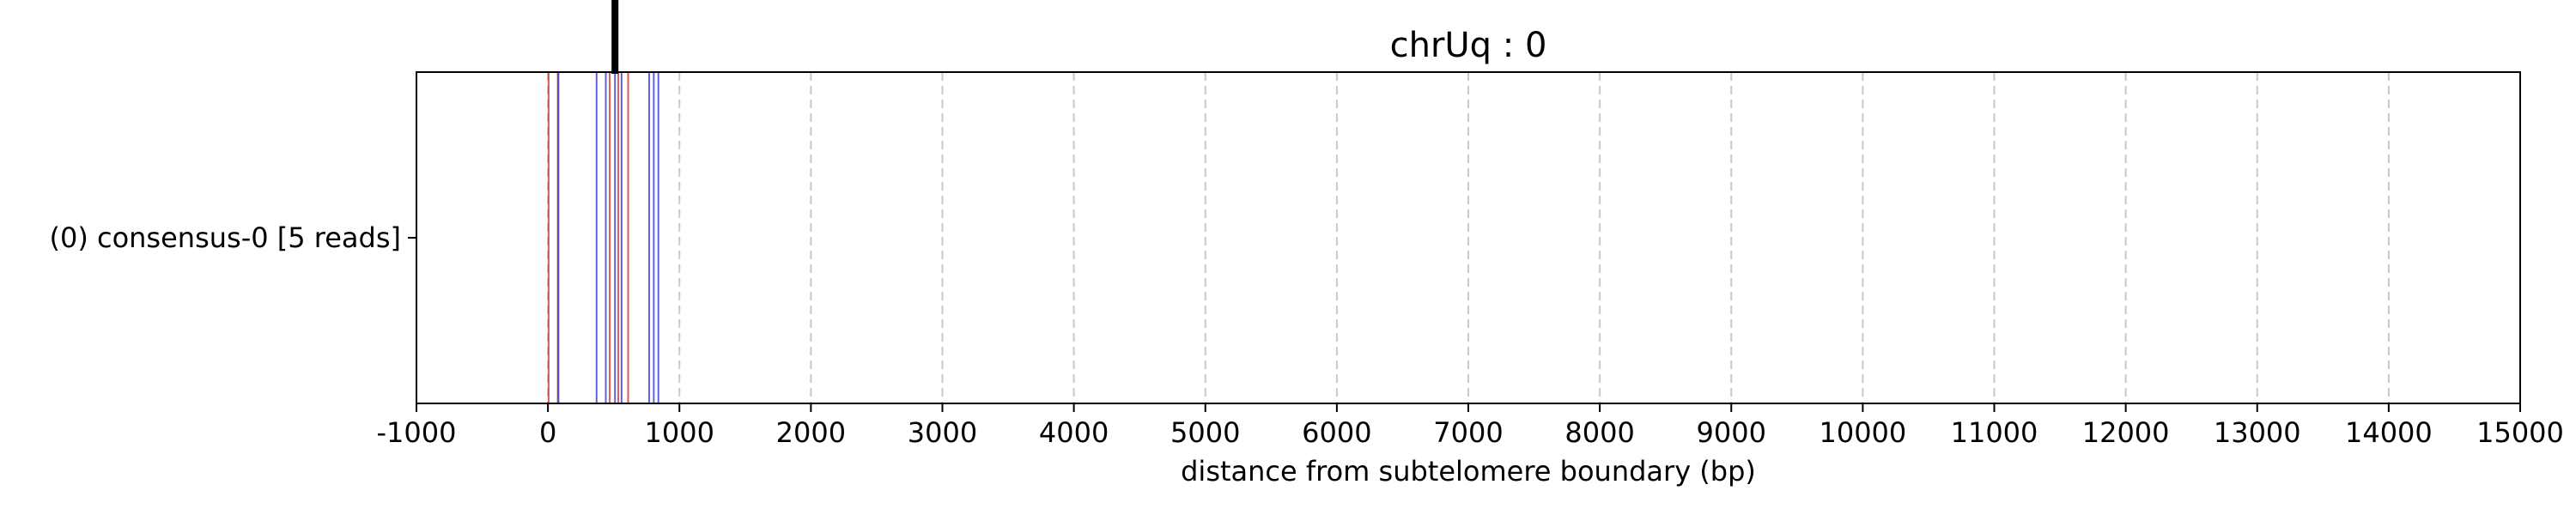 This screenshot has height=515, width=2576. Describe the element at coordinates (2126, 432) in the screenshot. I see `x-tick-label: 12000` at that location.